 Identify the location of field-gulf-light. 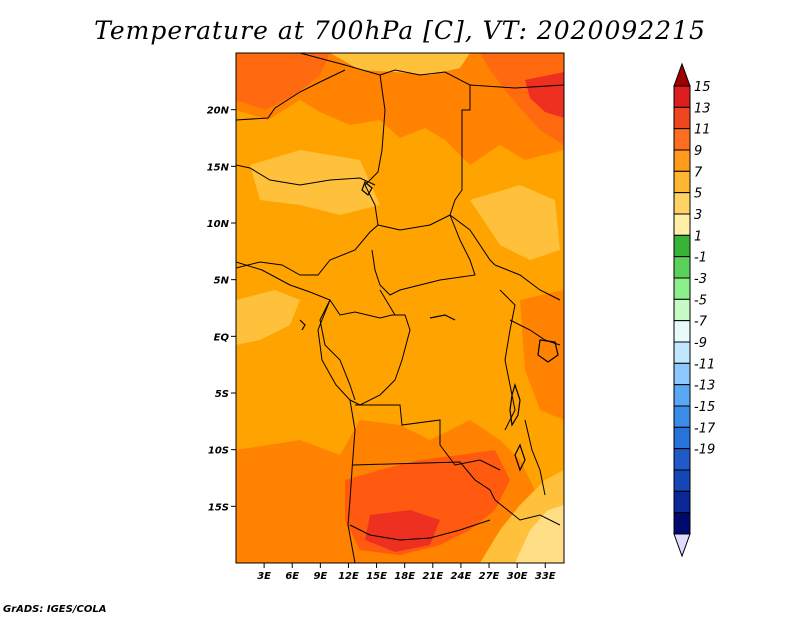
(268, 317).